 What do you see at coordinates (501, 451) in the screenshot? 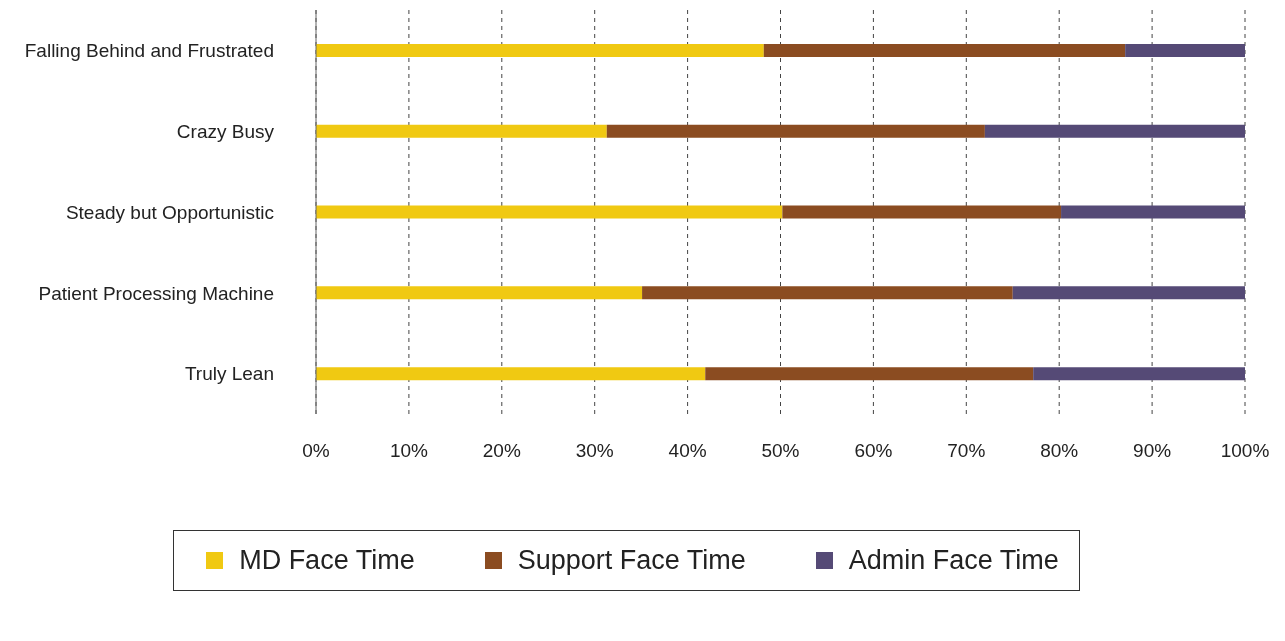
I see `x-tick-label: 20%` at bounding box center [501, 451].